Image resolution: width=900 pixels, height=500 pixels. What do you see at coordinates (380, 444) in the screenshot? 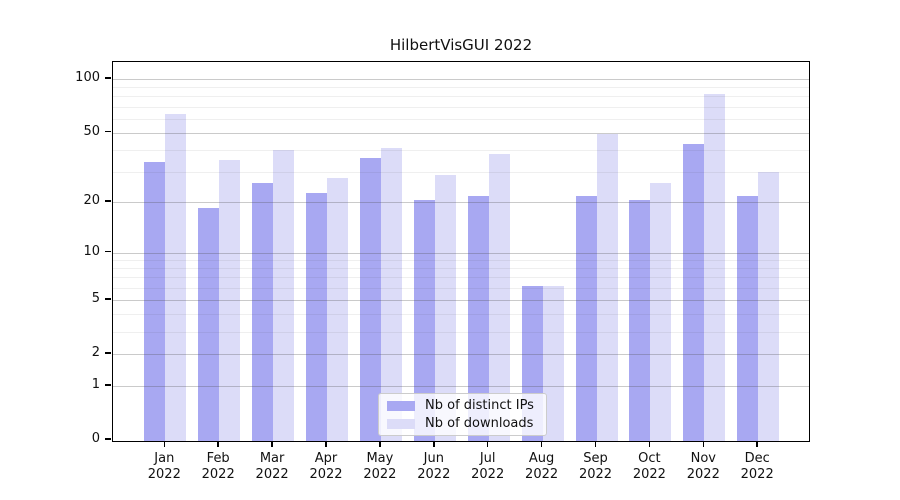
I see `x-tick-may` at bounding box center [380, 444].